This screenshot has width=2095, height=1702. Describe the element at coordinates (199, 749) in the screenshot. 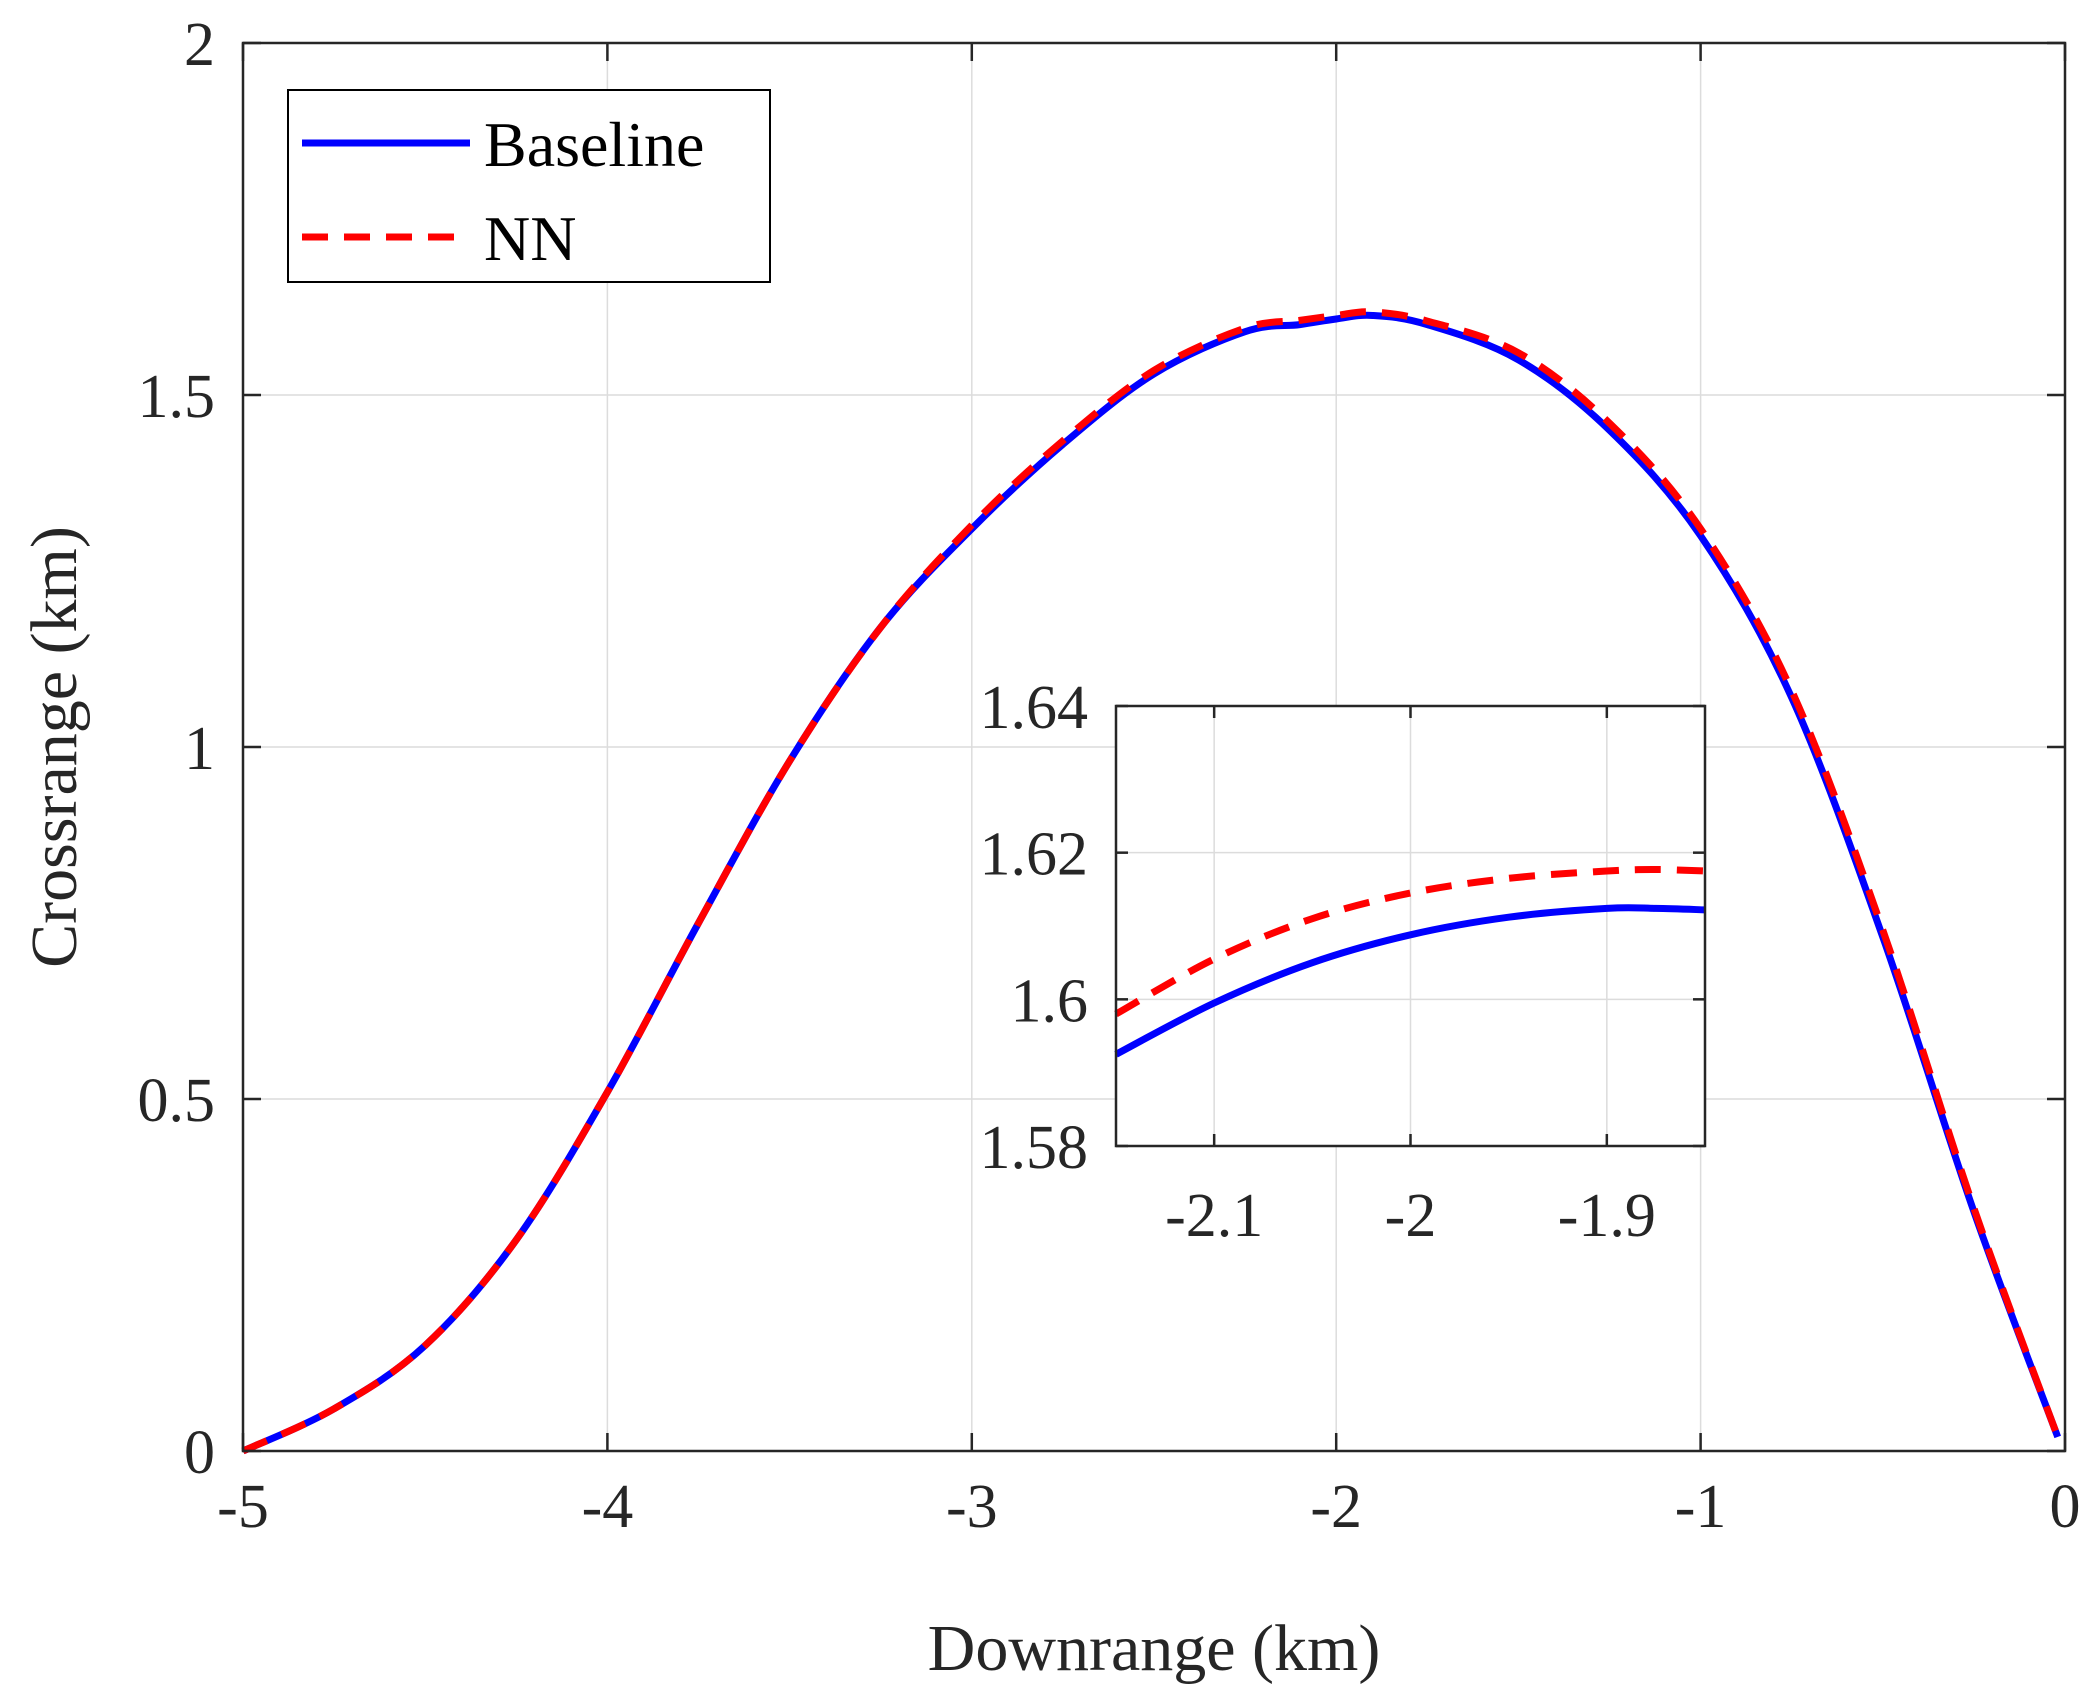

I see `main-y-tick-label: 1` at that location.